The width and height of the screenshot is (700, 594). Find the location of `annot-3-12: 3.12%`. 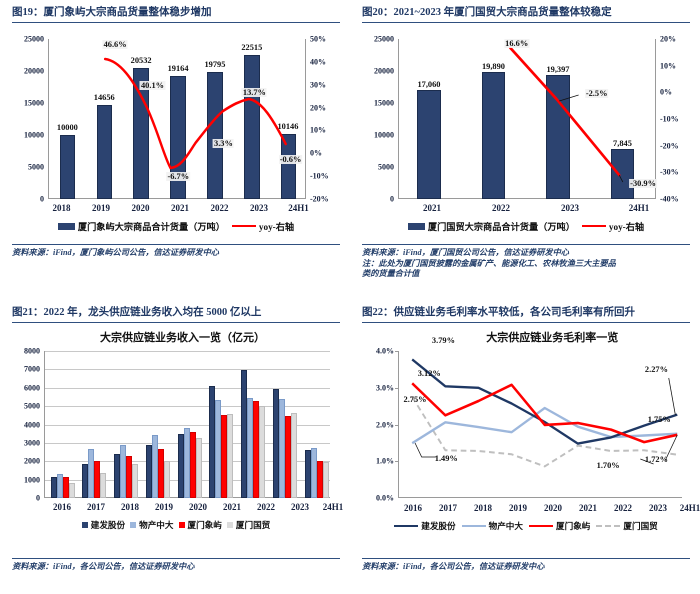

annot-3-12: 3.12% is located at coordinates (429, 373).